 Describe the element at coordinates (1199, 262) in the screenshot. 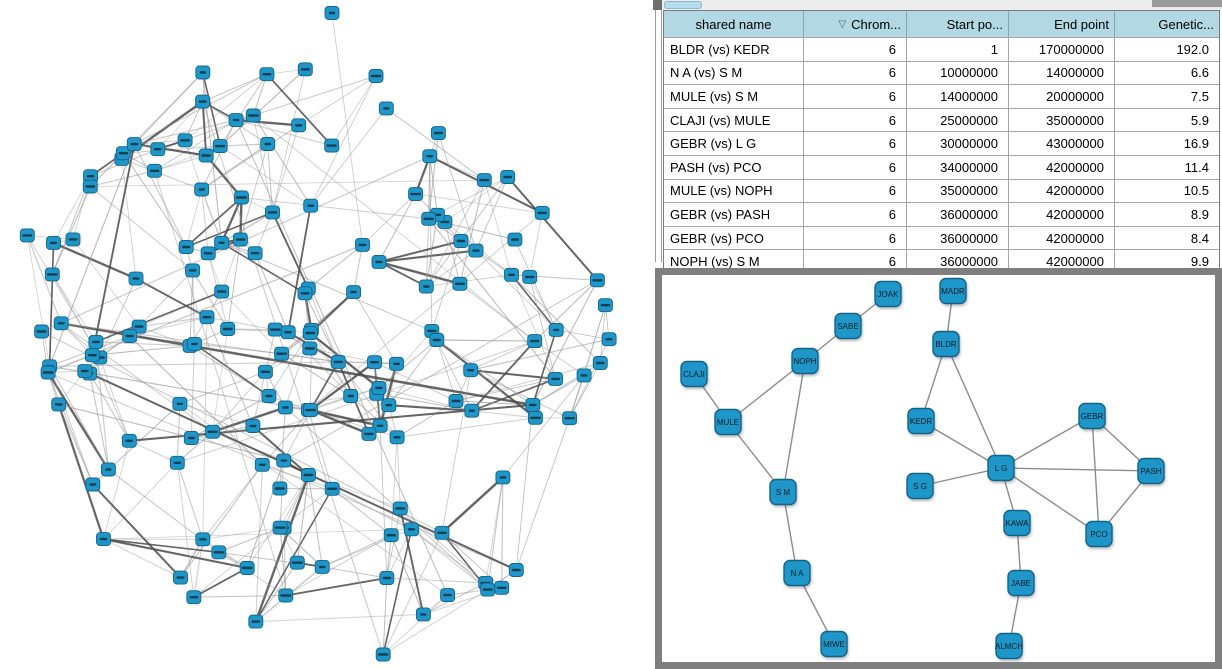

I see `cell-genetic: 9.9` at that location.